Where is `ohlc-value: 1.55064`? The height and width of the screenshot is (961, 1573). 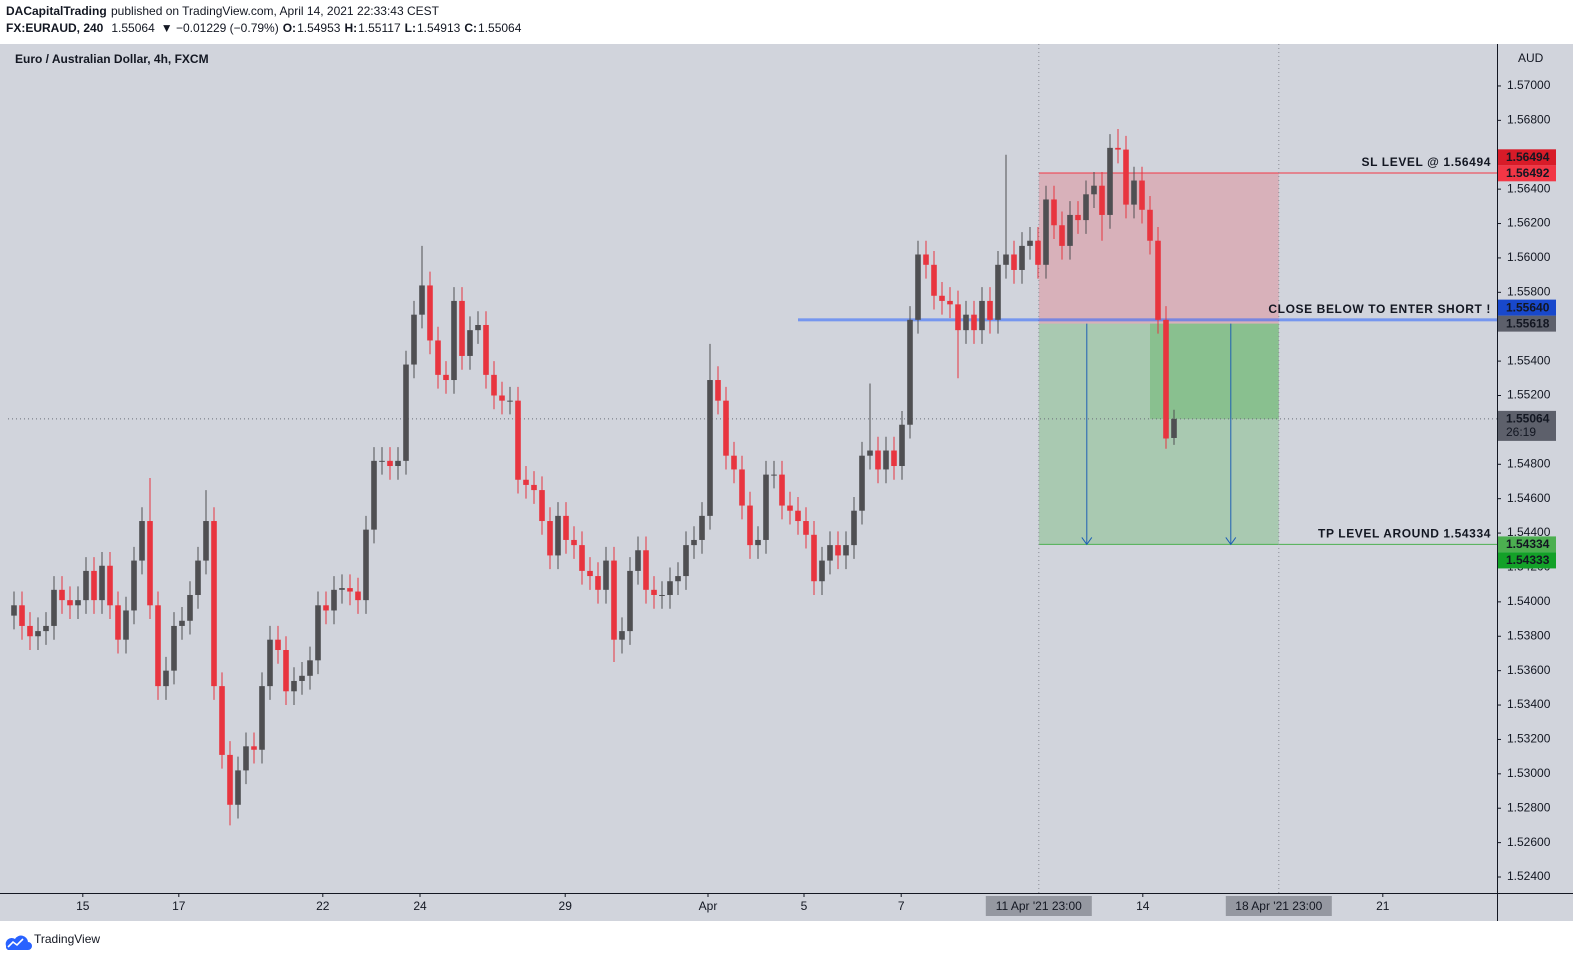 ohlc-value: 1.55064 is located at coordinates (500, 28).